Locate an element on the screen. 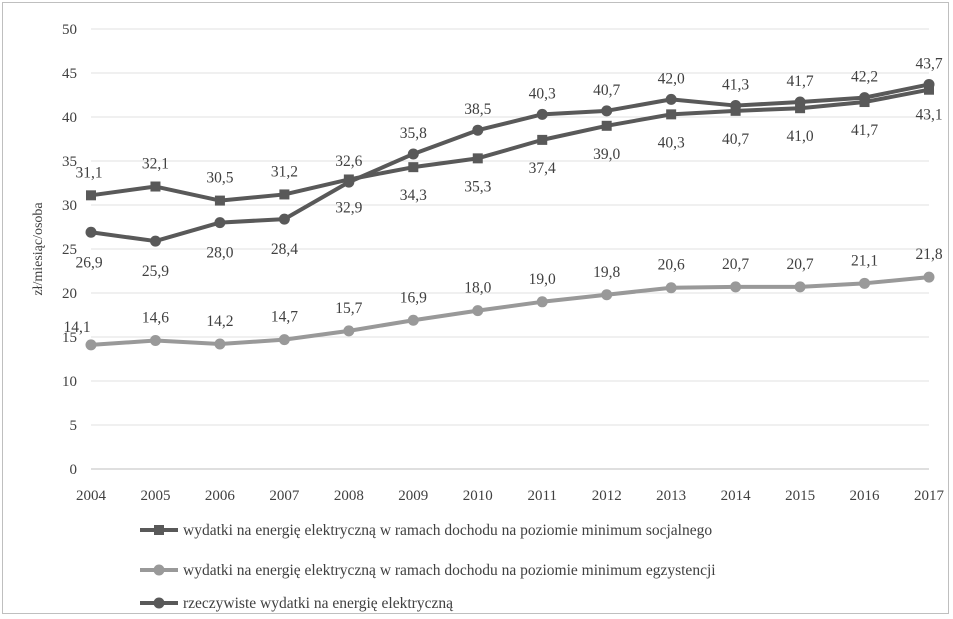 The image size is (953, 619). data-label: 31,2 is located at coordinates (284, 171).